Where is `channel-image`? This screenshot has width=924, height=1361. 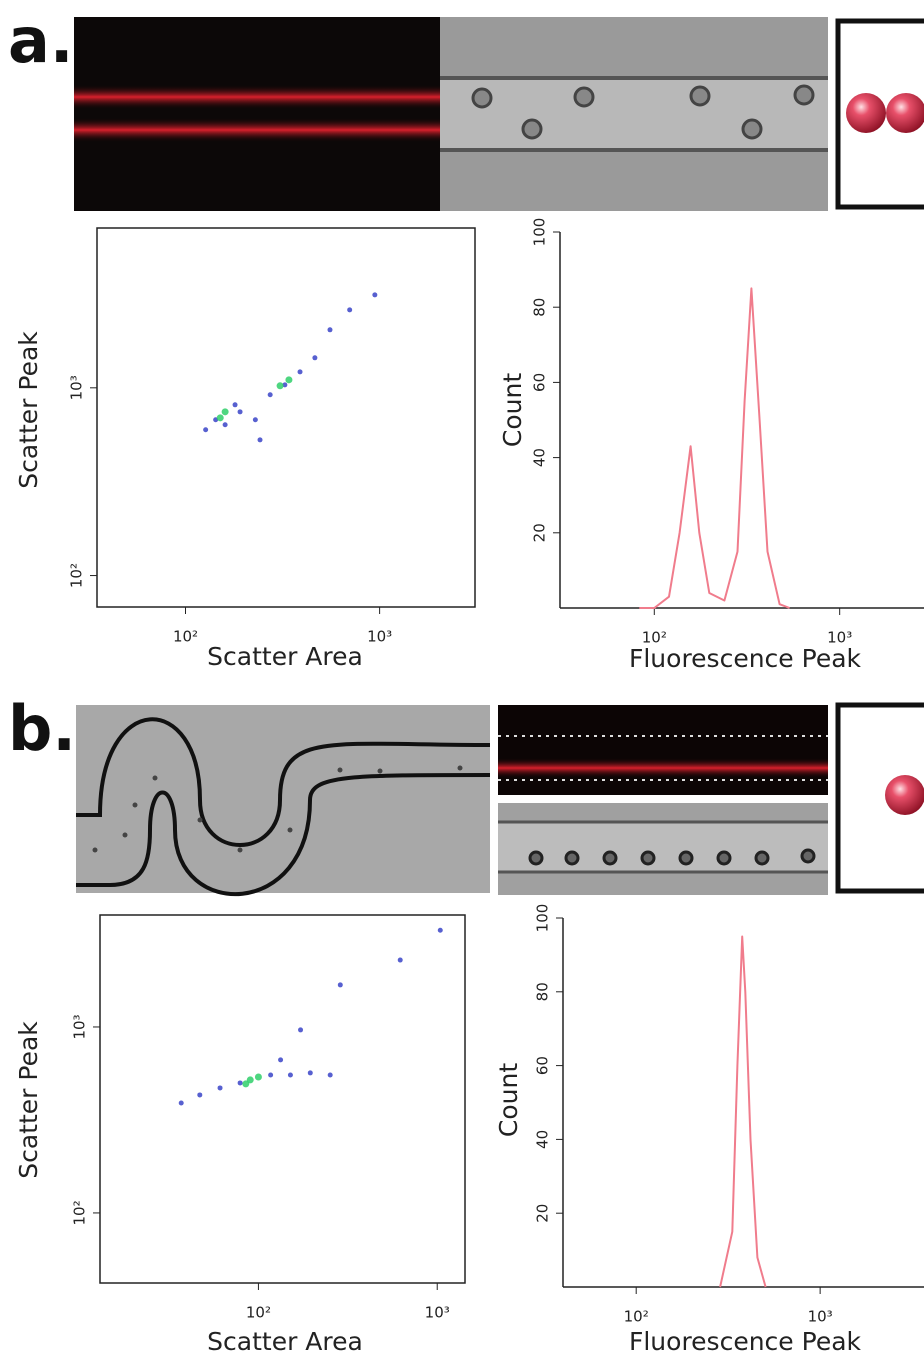
channel-image is located at coordinates (283, 801).